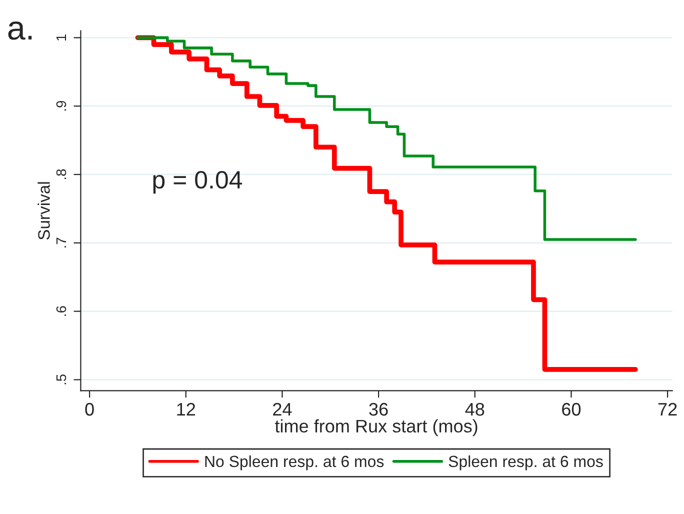  What do you see at coordinates (44, 211) in the screenshot?
I see `y-axis-title: Survival` at bounding box center [44, 211].